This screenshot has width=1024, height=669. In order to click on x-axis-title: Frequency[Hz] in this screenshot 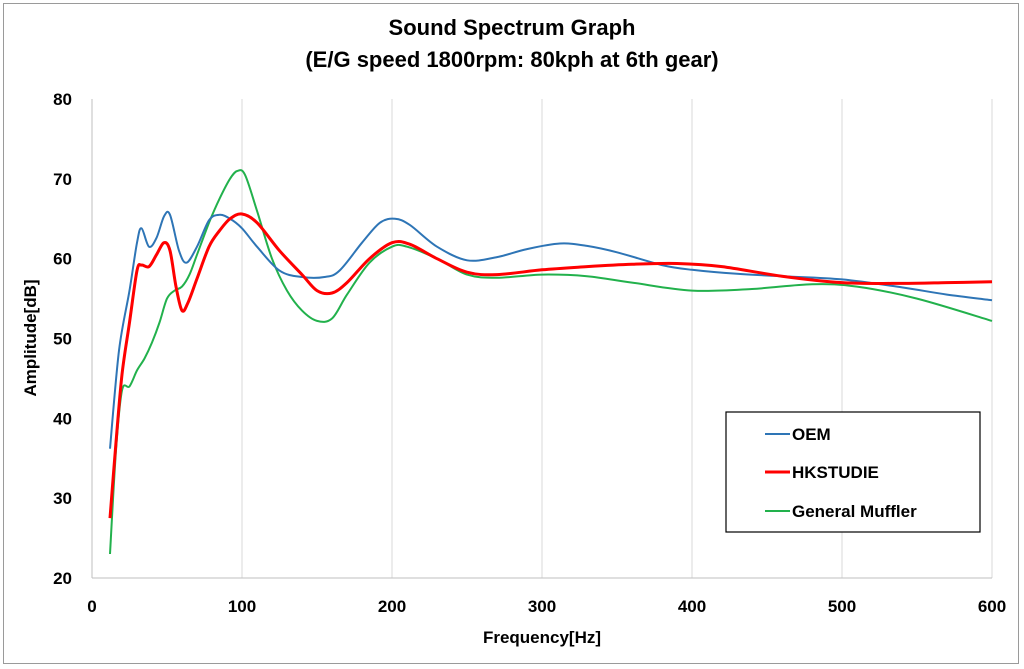, I will do `click(542, 637)`.